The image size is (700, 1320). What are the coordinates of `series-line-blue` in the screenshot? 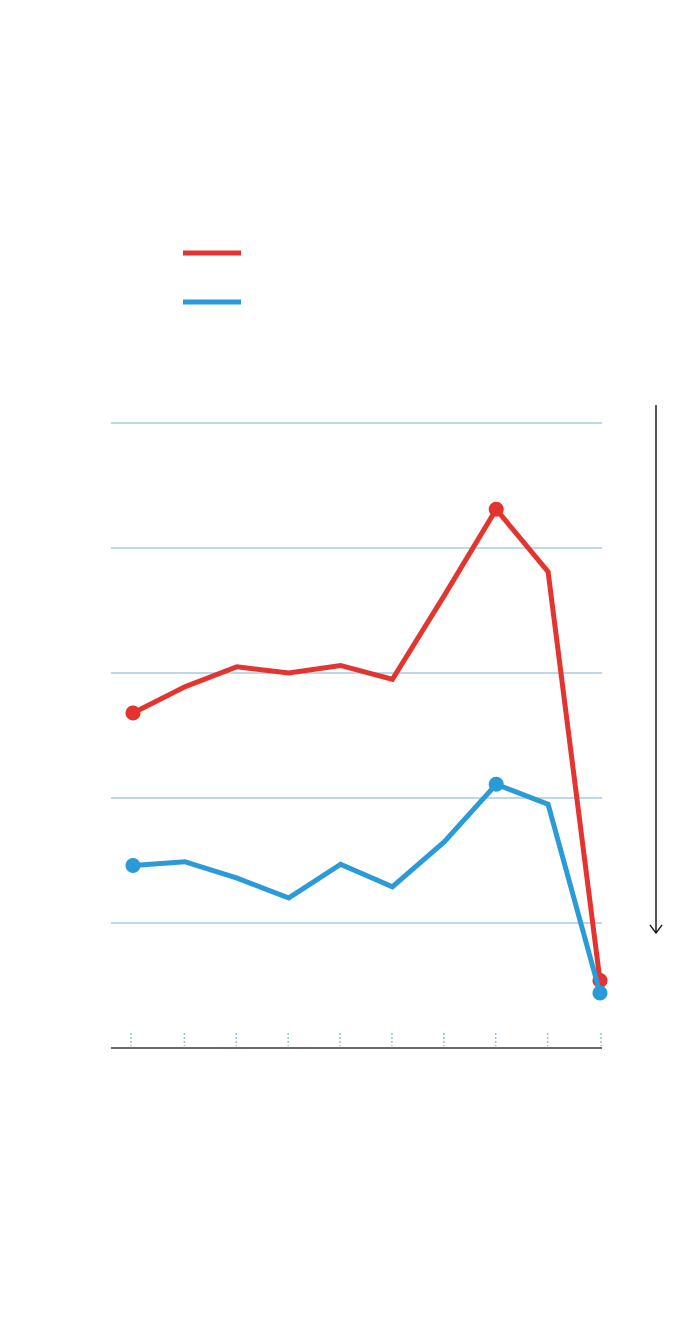 It's located at (367, 887).